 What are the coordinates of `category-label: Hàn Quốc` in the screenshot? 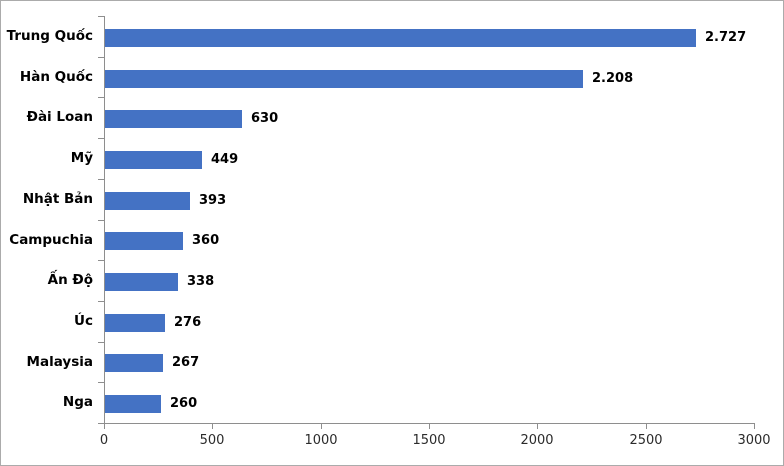 It's located at (56, 77).